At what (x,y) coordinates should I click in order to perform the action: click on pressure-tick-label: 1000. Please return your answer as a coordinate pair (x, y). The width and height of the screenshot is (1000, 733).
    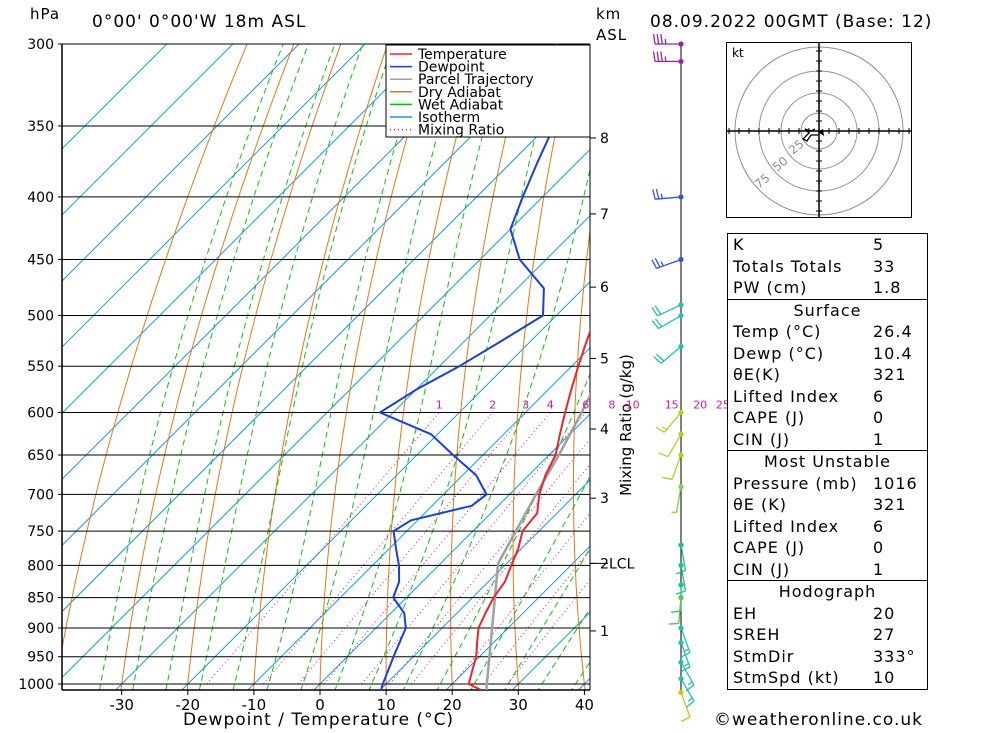
    Looking at the image, I should click on (36, 685).